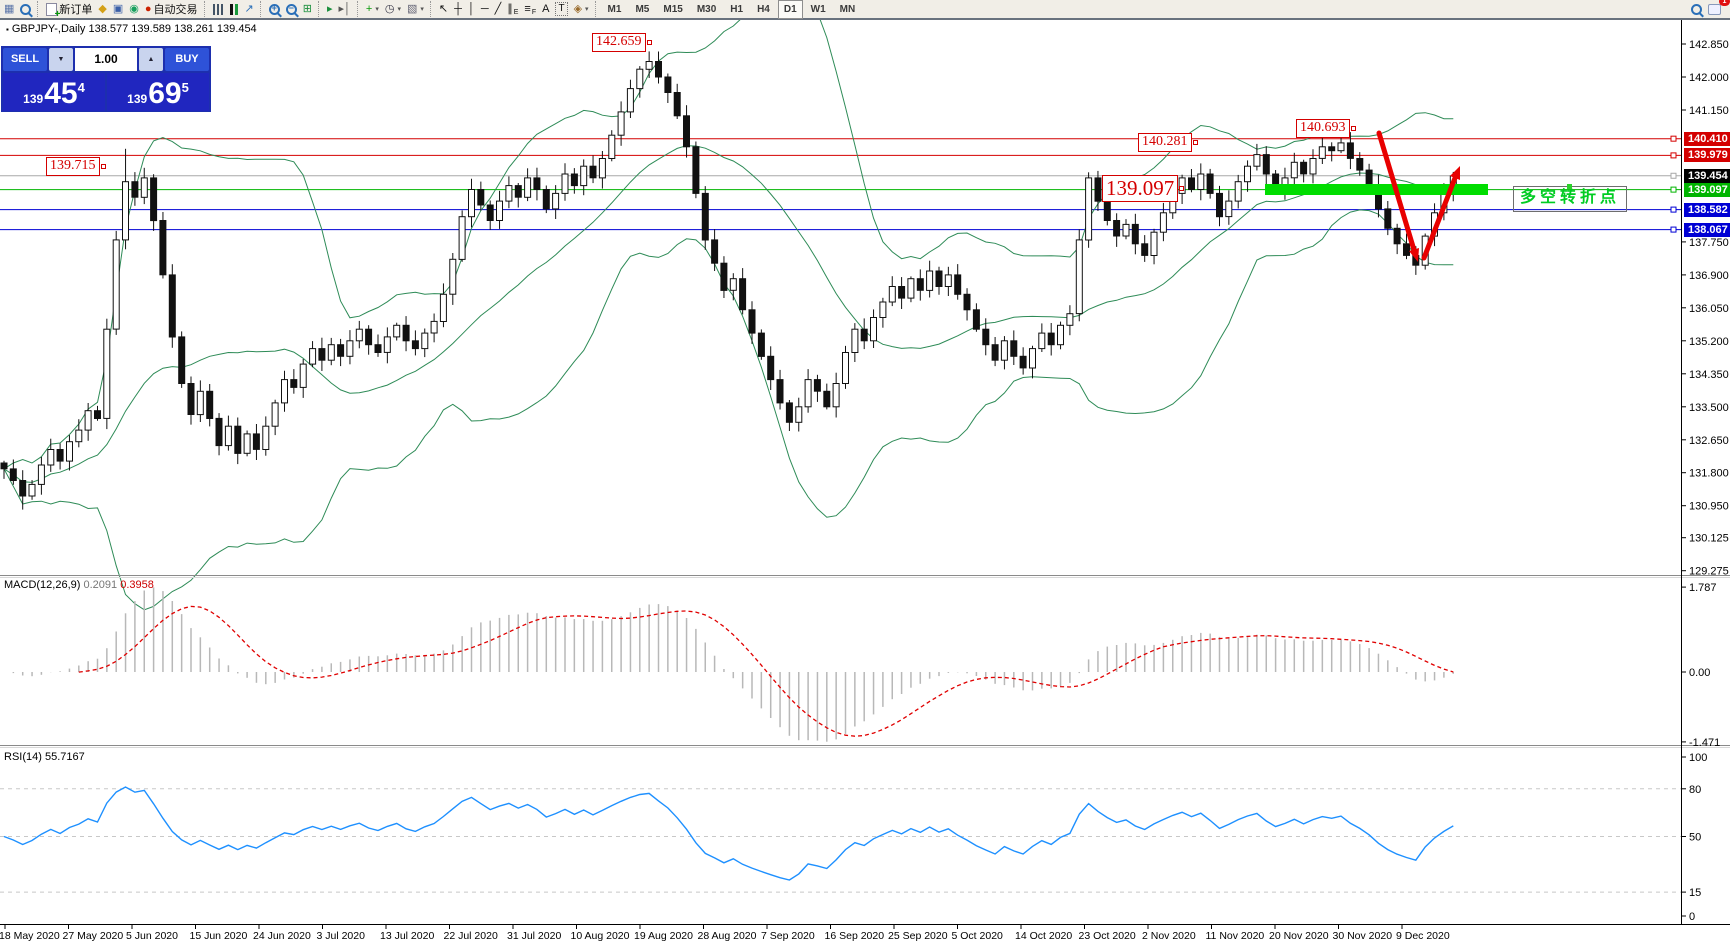 Image resolution: width=1730 pixels, height=942 pixels. What do you see at coordinates (1709, 45) in the screenshot?
I see `svg-text: 142.850` at bounding box center [1709, 45].